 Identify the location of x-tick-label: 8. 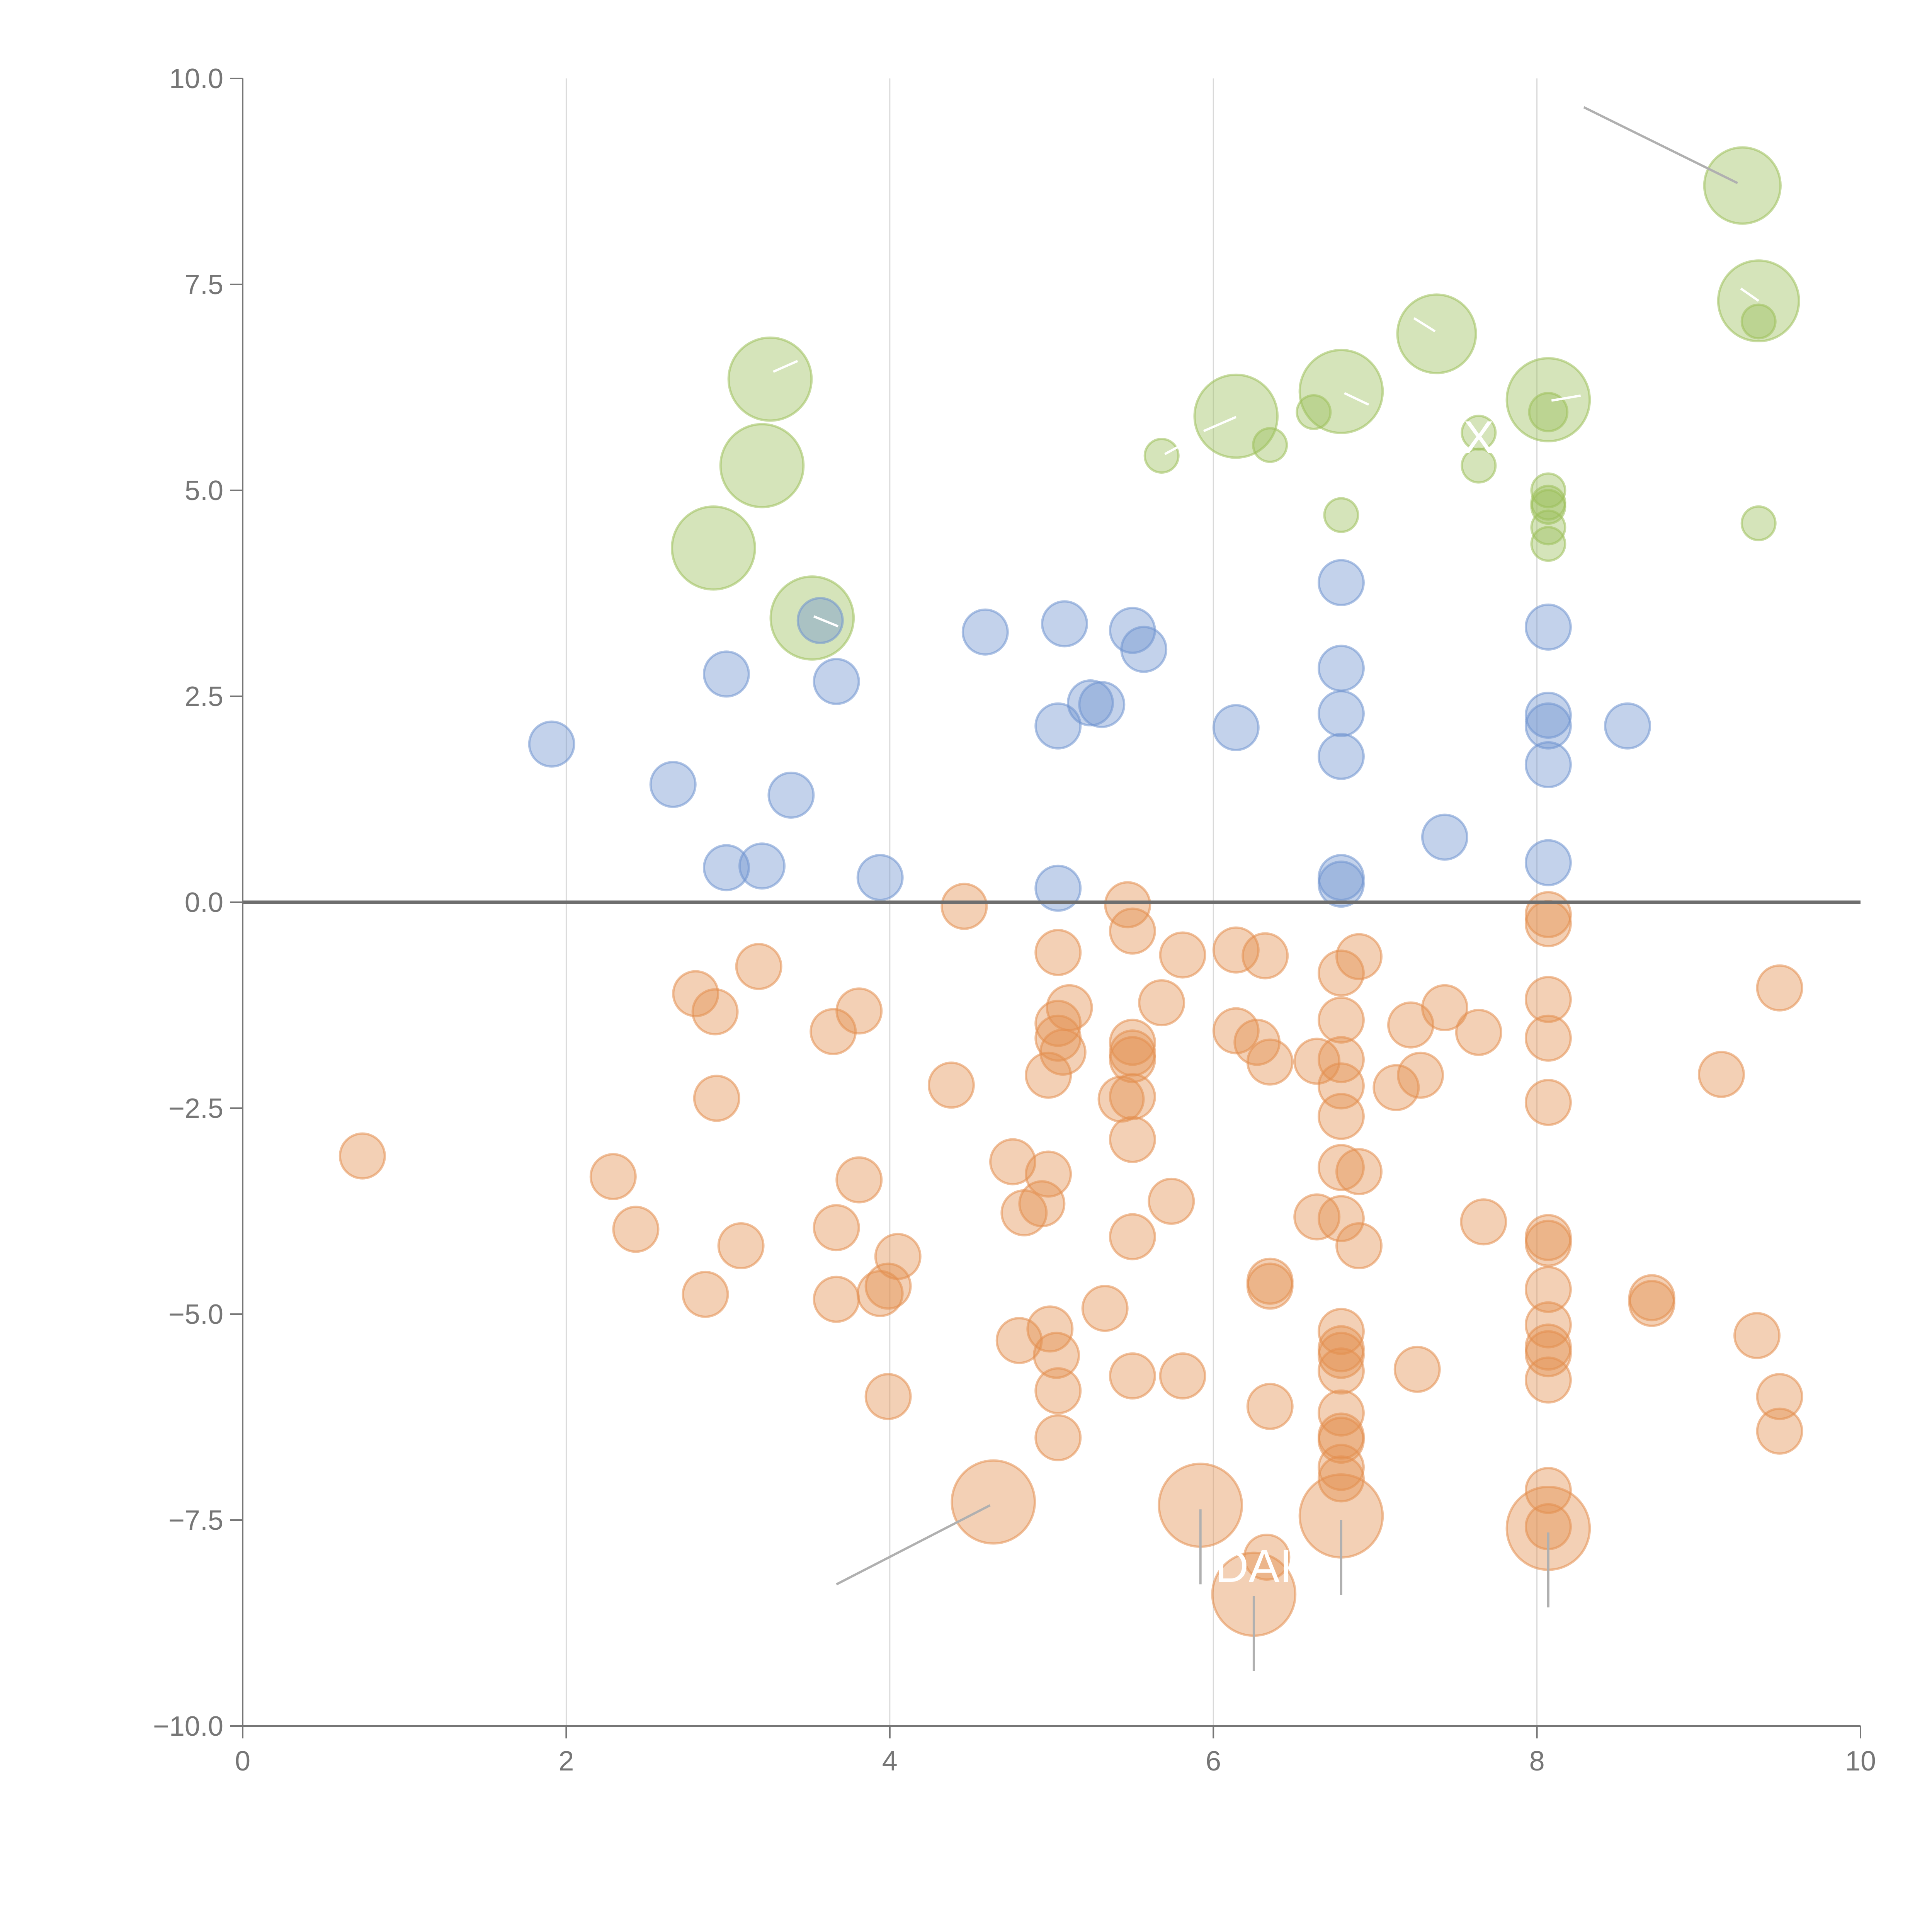
(1537, 1761).